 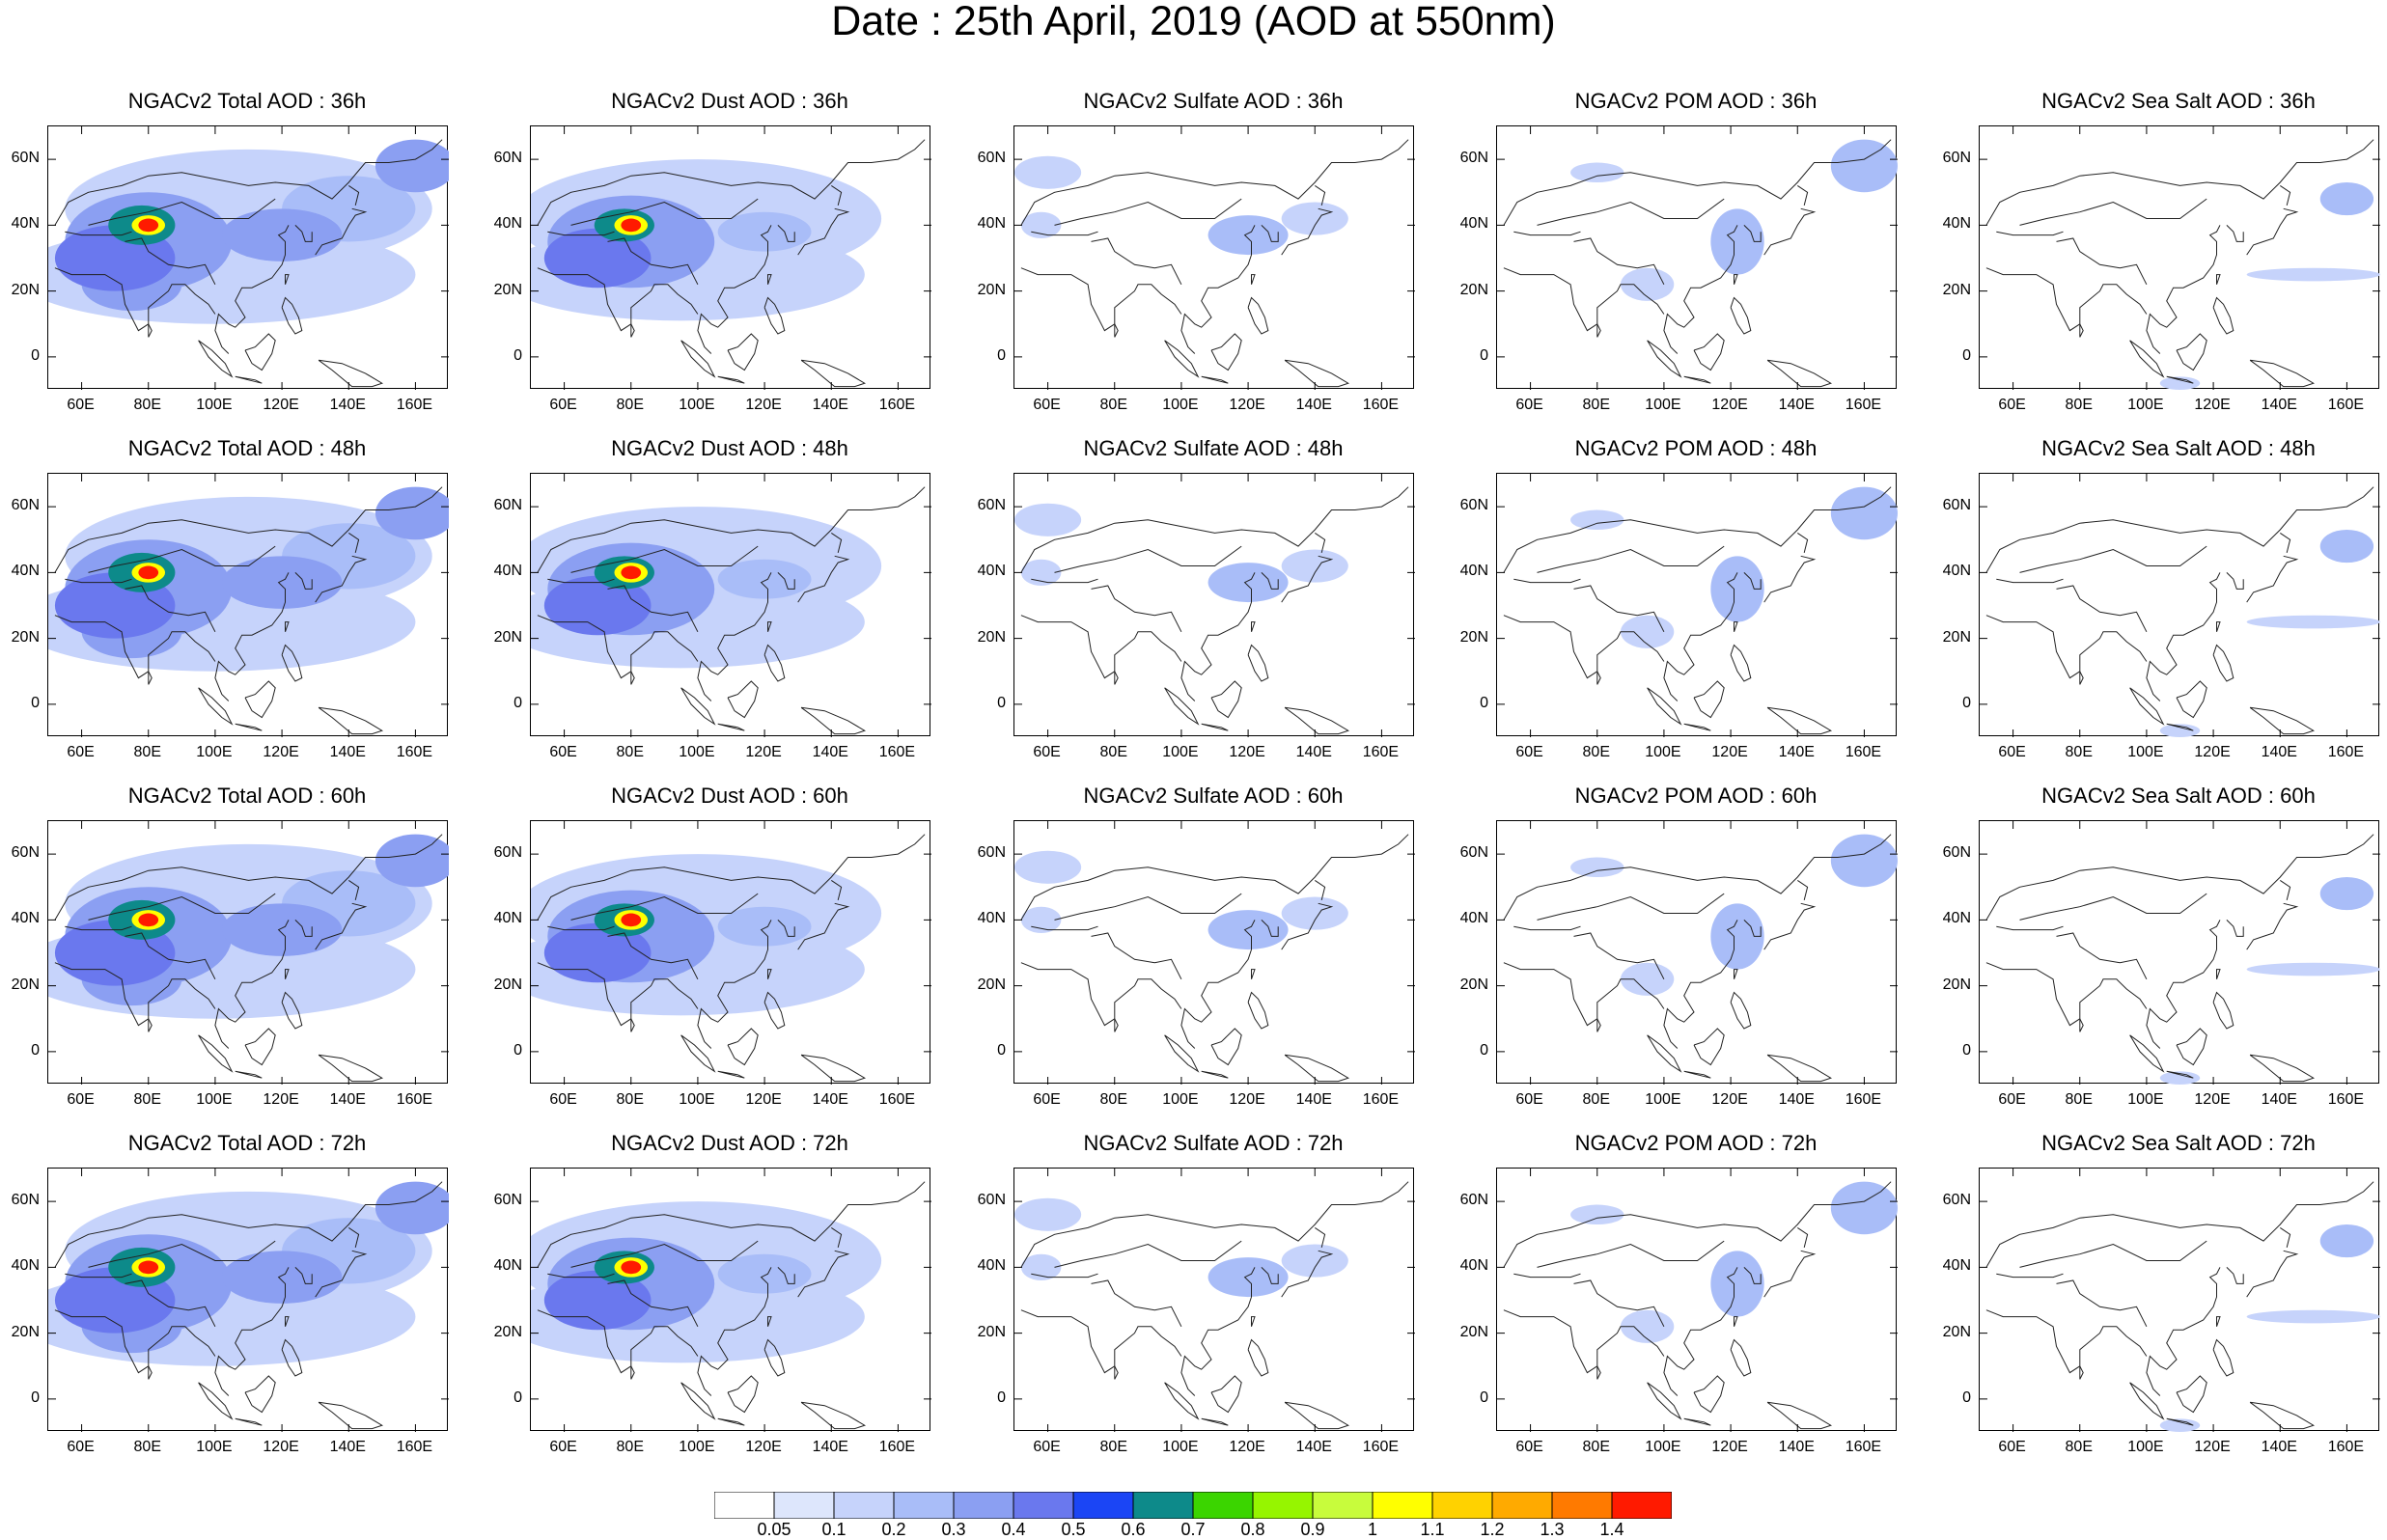 I want to click on aod-map, so click(x=2180, y=1300).